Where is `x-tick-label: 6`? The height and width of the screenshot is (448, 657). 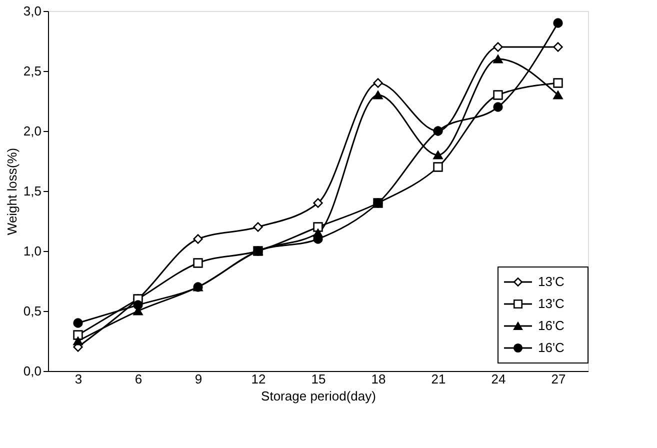 x-tick-label: 6 is located at coordinates (138, 379).